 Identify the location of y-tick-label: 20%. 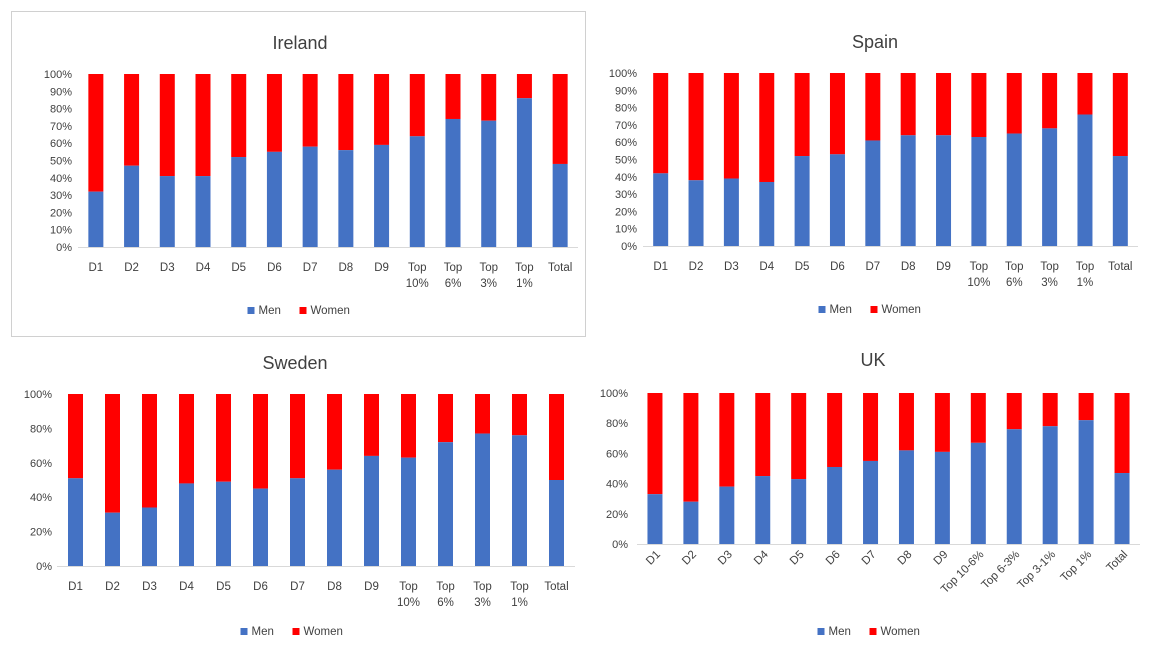
(61, 213).